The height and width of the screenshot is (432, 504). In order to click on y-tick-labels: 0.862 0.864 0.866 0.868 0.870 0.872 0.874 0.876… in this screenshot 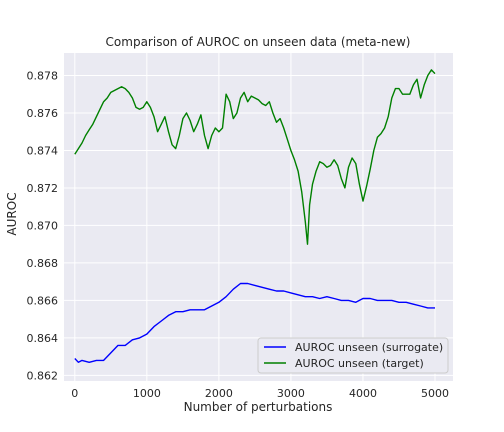, I will do `click(43, 225)`.